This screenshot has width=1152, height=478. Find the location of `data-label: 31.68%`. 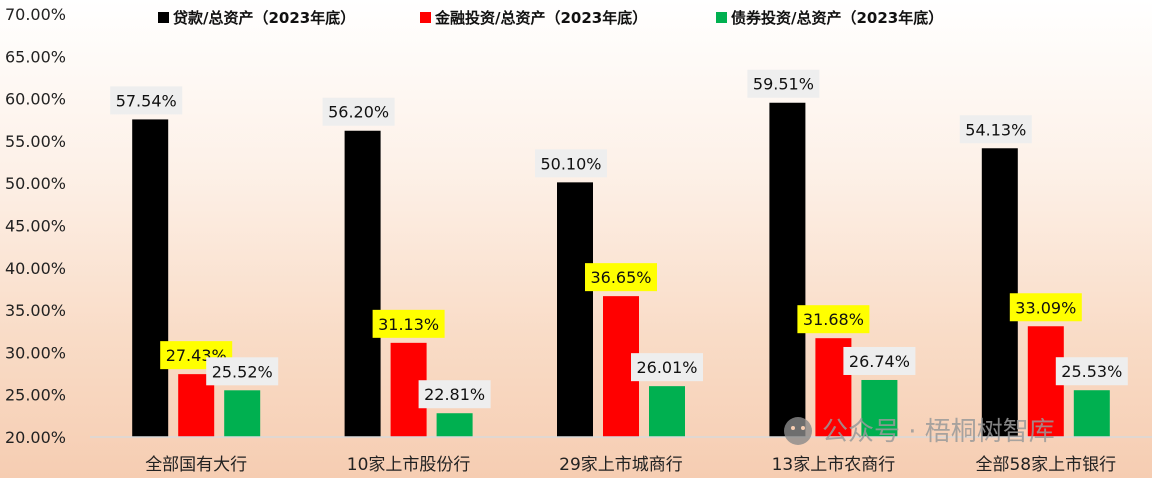

data-label: 31.68% is located at coordinates (833, 319).